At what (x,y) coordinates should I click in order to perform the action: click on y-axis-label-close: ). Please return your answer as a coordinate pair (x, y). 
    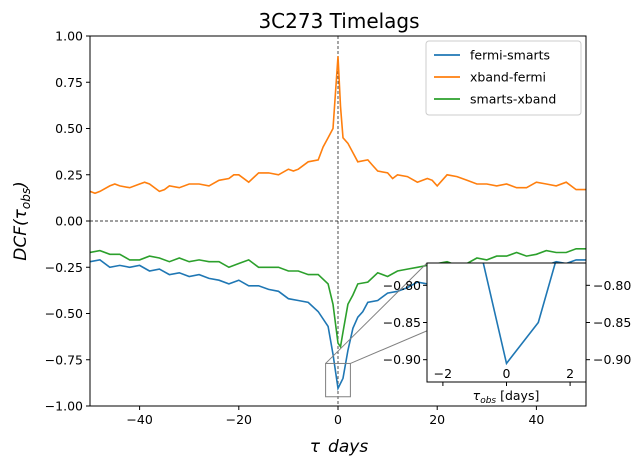
    Looking at the image, I should click on (21, 185).